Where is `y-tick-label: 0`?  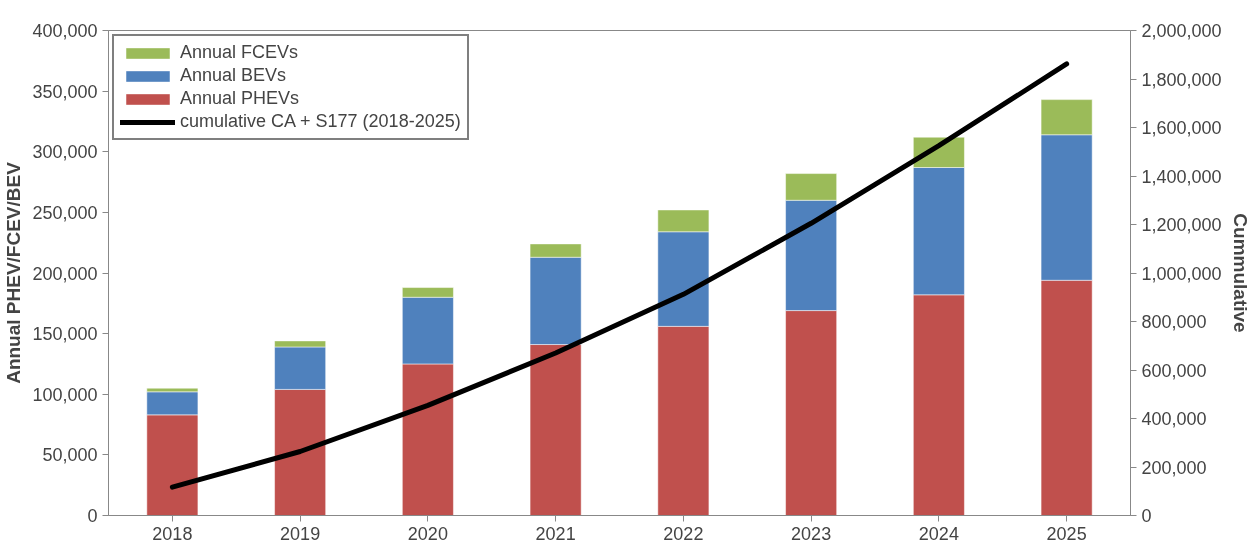 y-tick-label: 0 is located at coordinates (92, 516).